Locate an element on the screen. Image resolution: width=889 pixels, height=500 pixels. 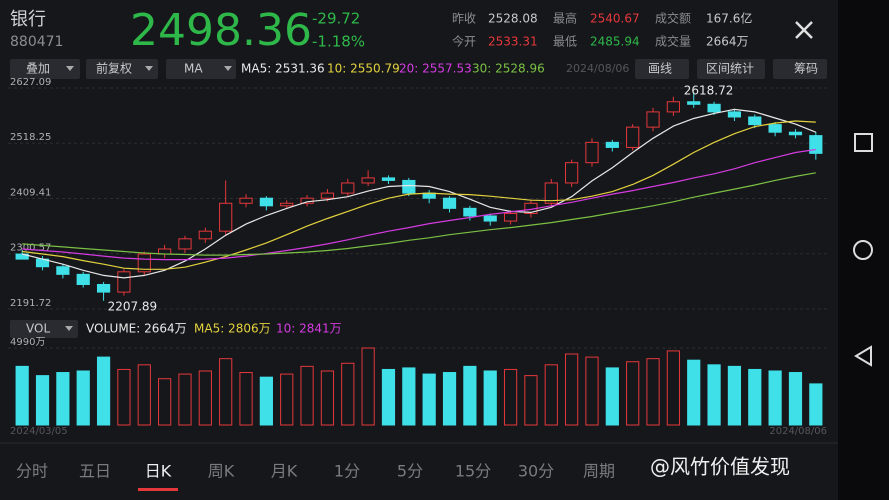
draw-button is located at coordinates (662, 69).